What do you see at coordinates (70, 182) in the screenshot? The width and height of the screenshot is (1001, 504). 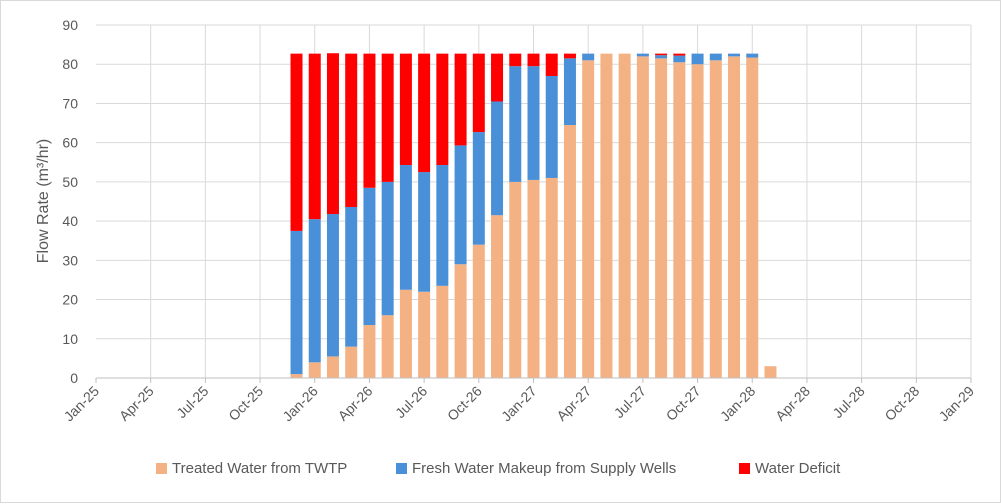 I see `y-tick-label: 50` at bounding box center [70, 182].